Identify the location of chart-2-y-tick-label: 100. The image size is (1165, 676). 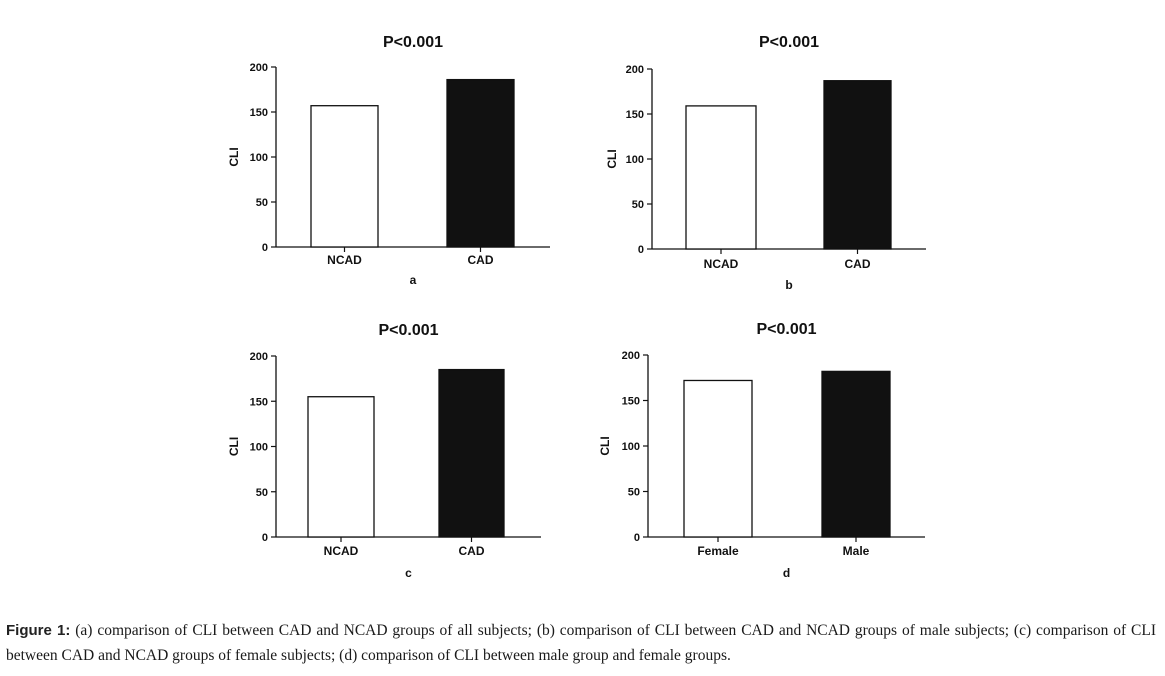
(635, 160).